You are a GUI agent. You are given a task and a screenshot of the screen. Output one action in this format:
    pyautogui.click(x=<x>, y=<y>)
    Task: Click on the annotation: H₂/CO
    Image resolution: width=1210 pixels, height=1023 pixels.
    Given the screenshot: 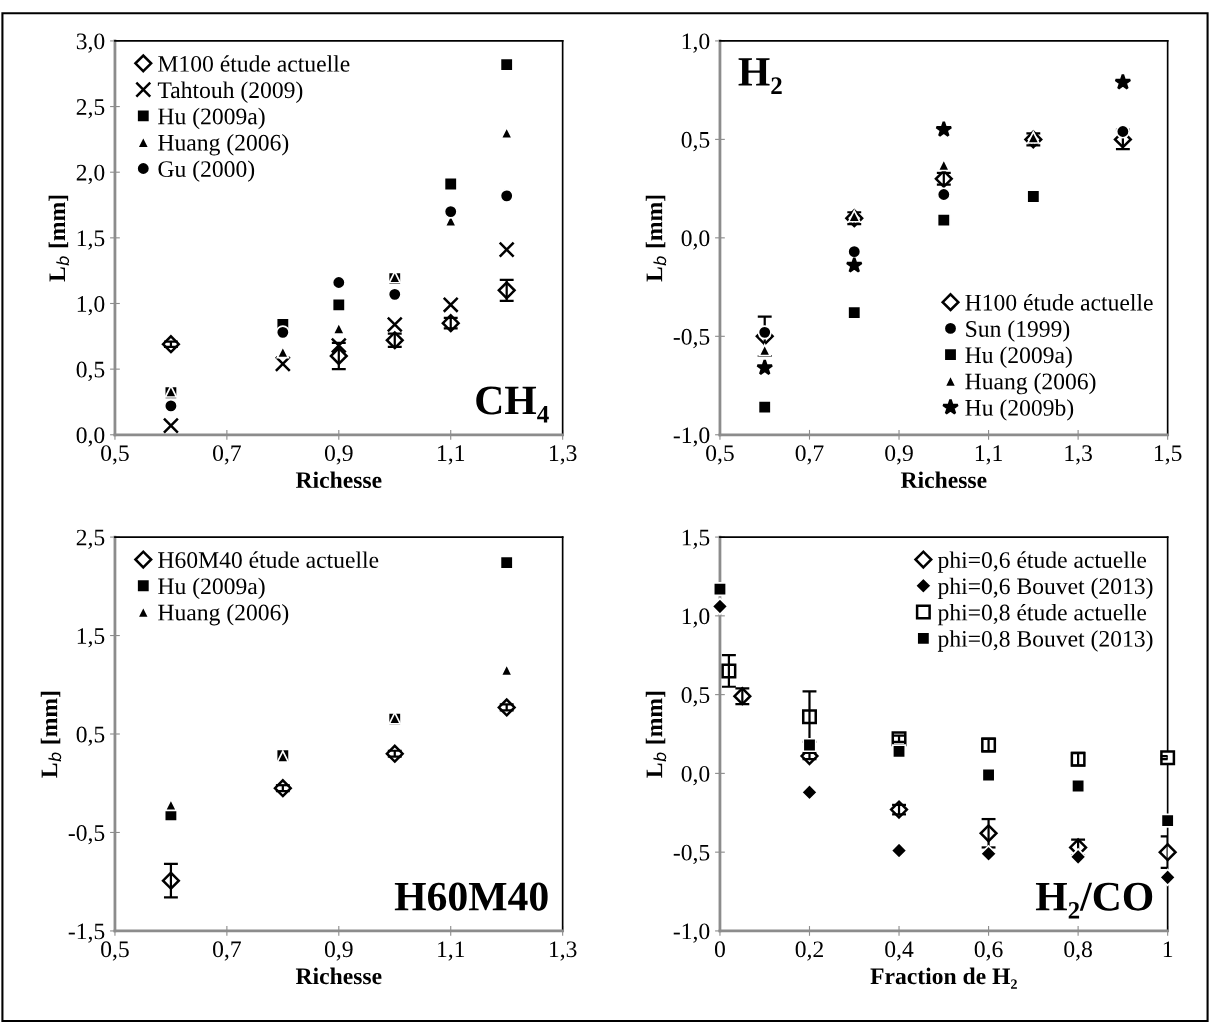 What is the action you would take?
    pyautogui.click(x=1094, y=900)
    